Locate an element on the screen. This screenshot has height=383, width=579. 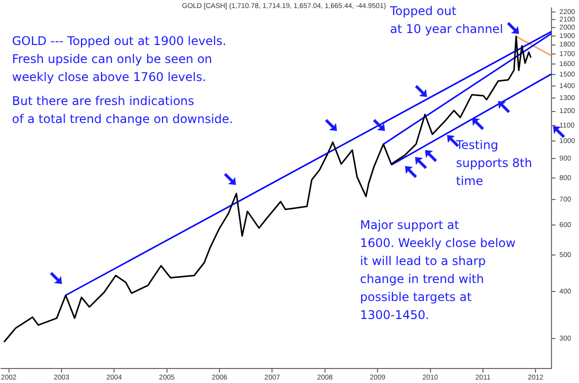
annotation: Topped out at 10 year channel is located at coordinates (447, 20).